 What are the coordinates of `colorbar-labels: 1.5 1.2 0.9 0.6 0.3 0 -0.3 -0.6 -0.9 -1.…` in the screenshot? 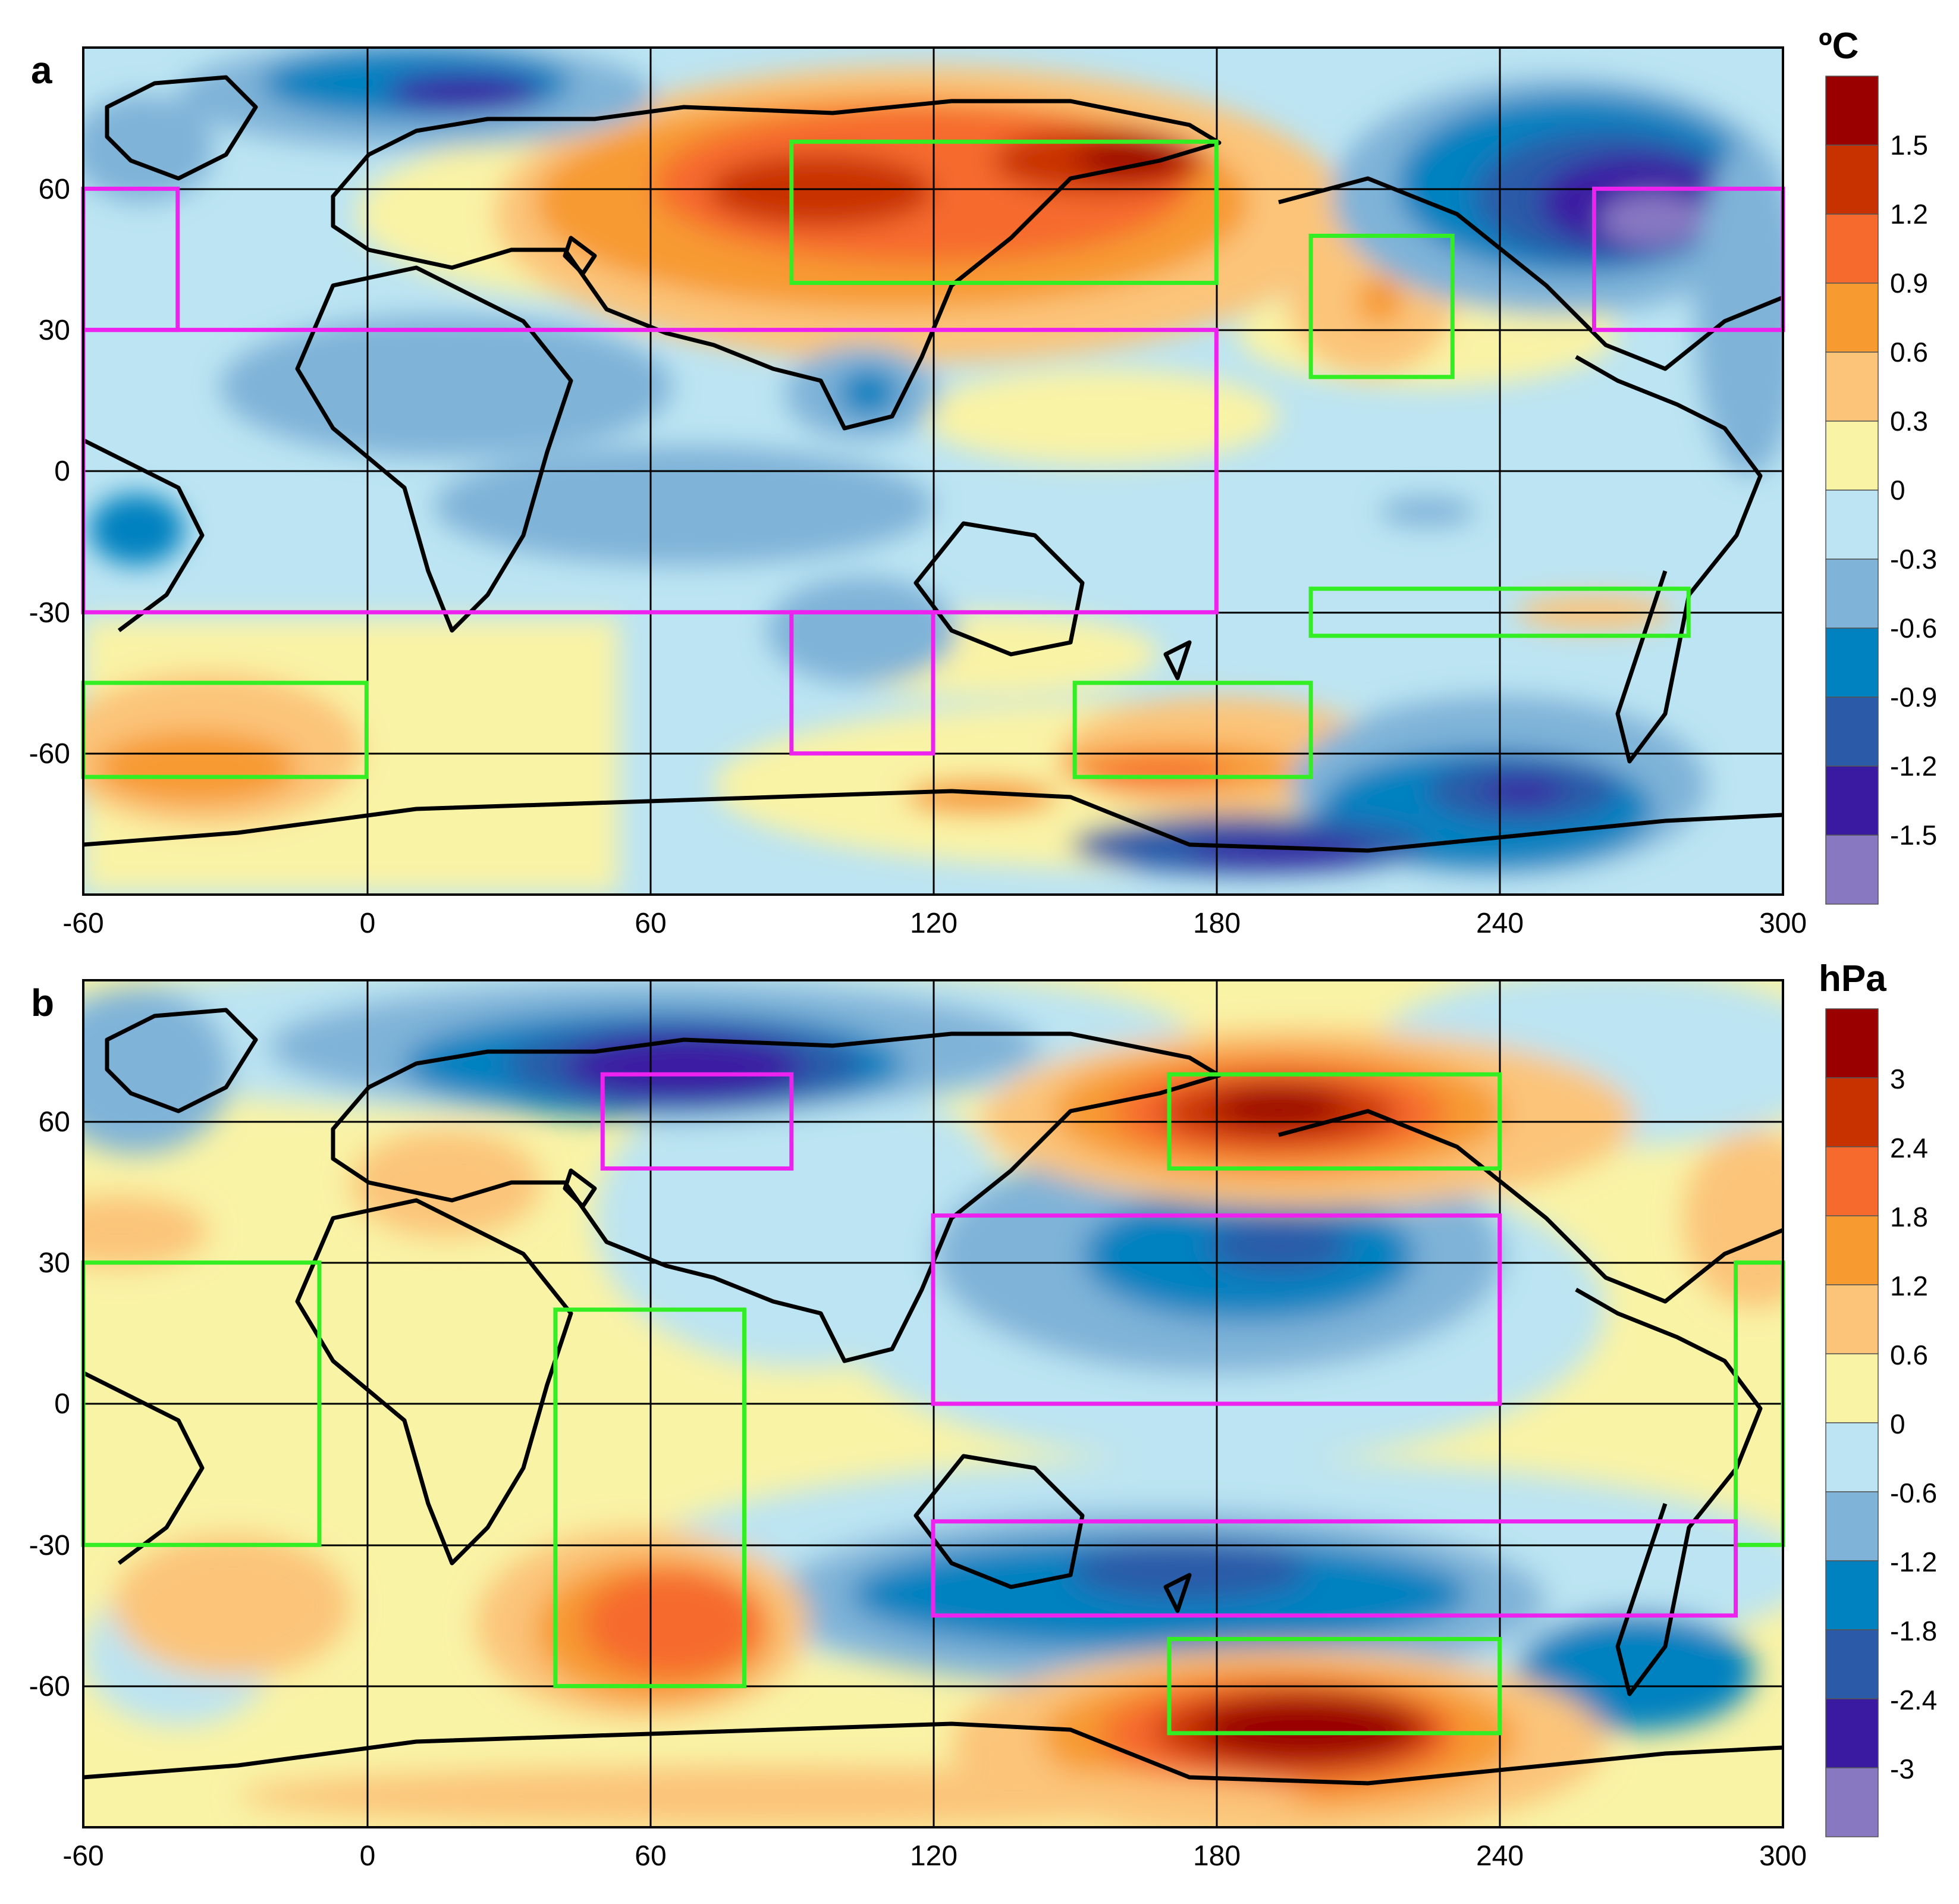 It's located at (1913, 490).